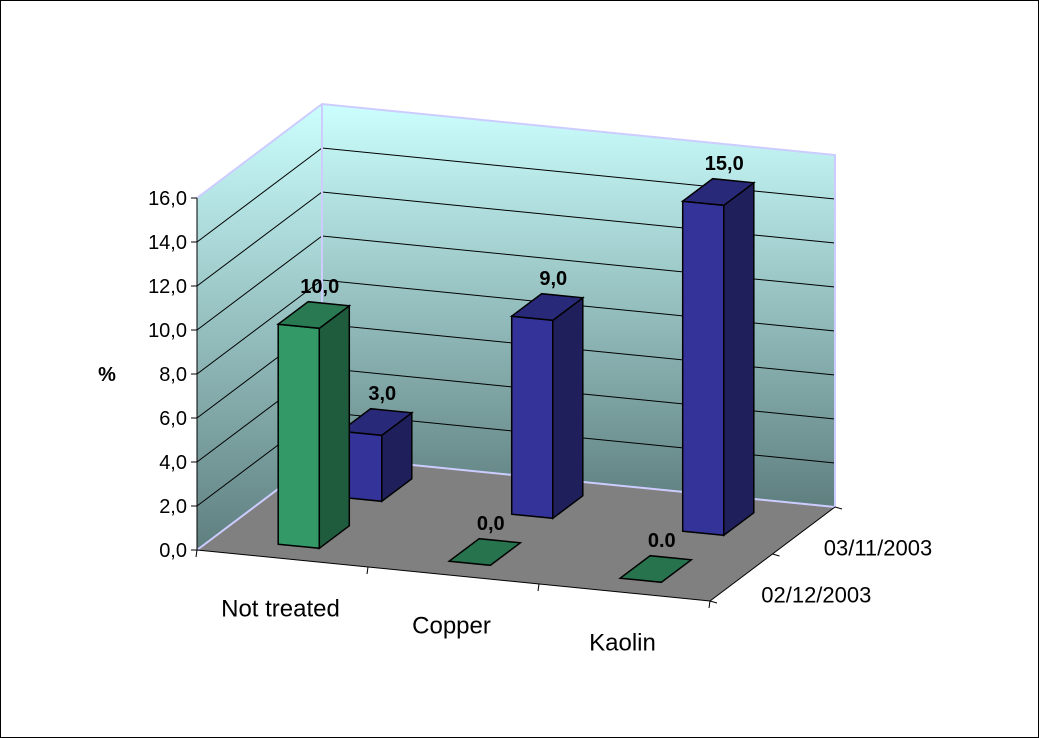 The width and height of the screenshot is (1039, 738). What do you see at coordinates (846, 572) in the screenshot?
I see `series-depth-labels: 02/12/2003 03/11/2003` at bounding box center [846, 572].